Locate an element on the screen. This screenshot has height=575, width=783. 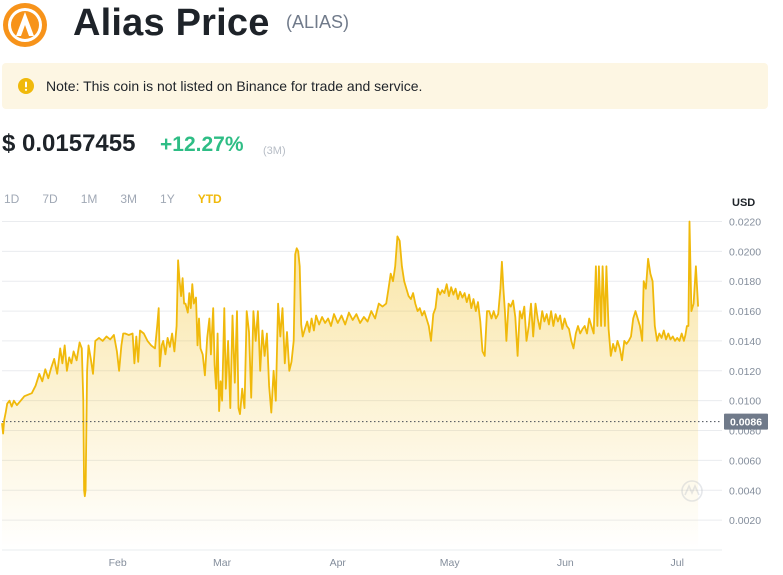
x-tick-label: May is located at coordinates (450, 563).